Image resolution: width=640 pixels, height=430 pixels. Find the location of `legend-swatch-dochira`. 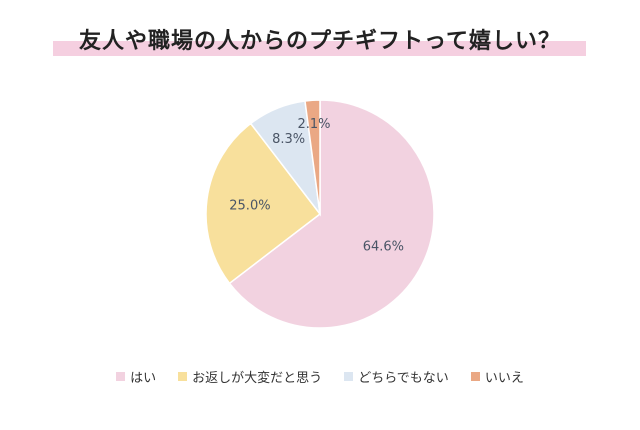

legend-swatch-dochira is located at coordinates (349, 376).